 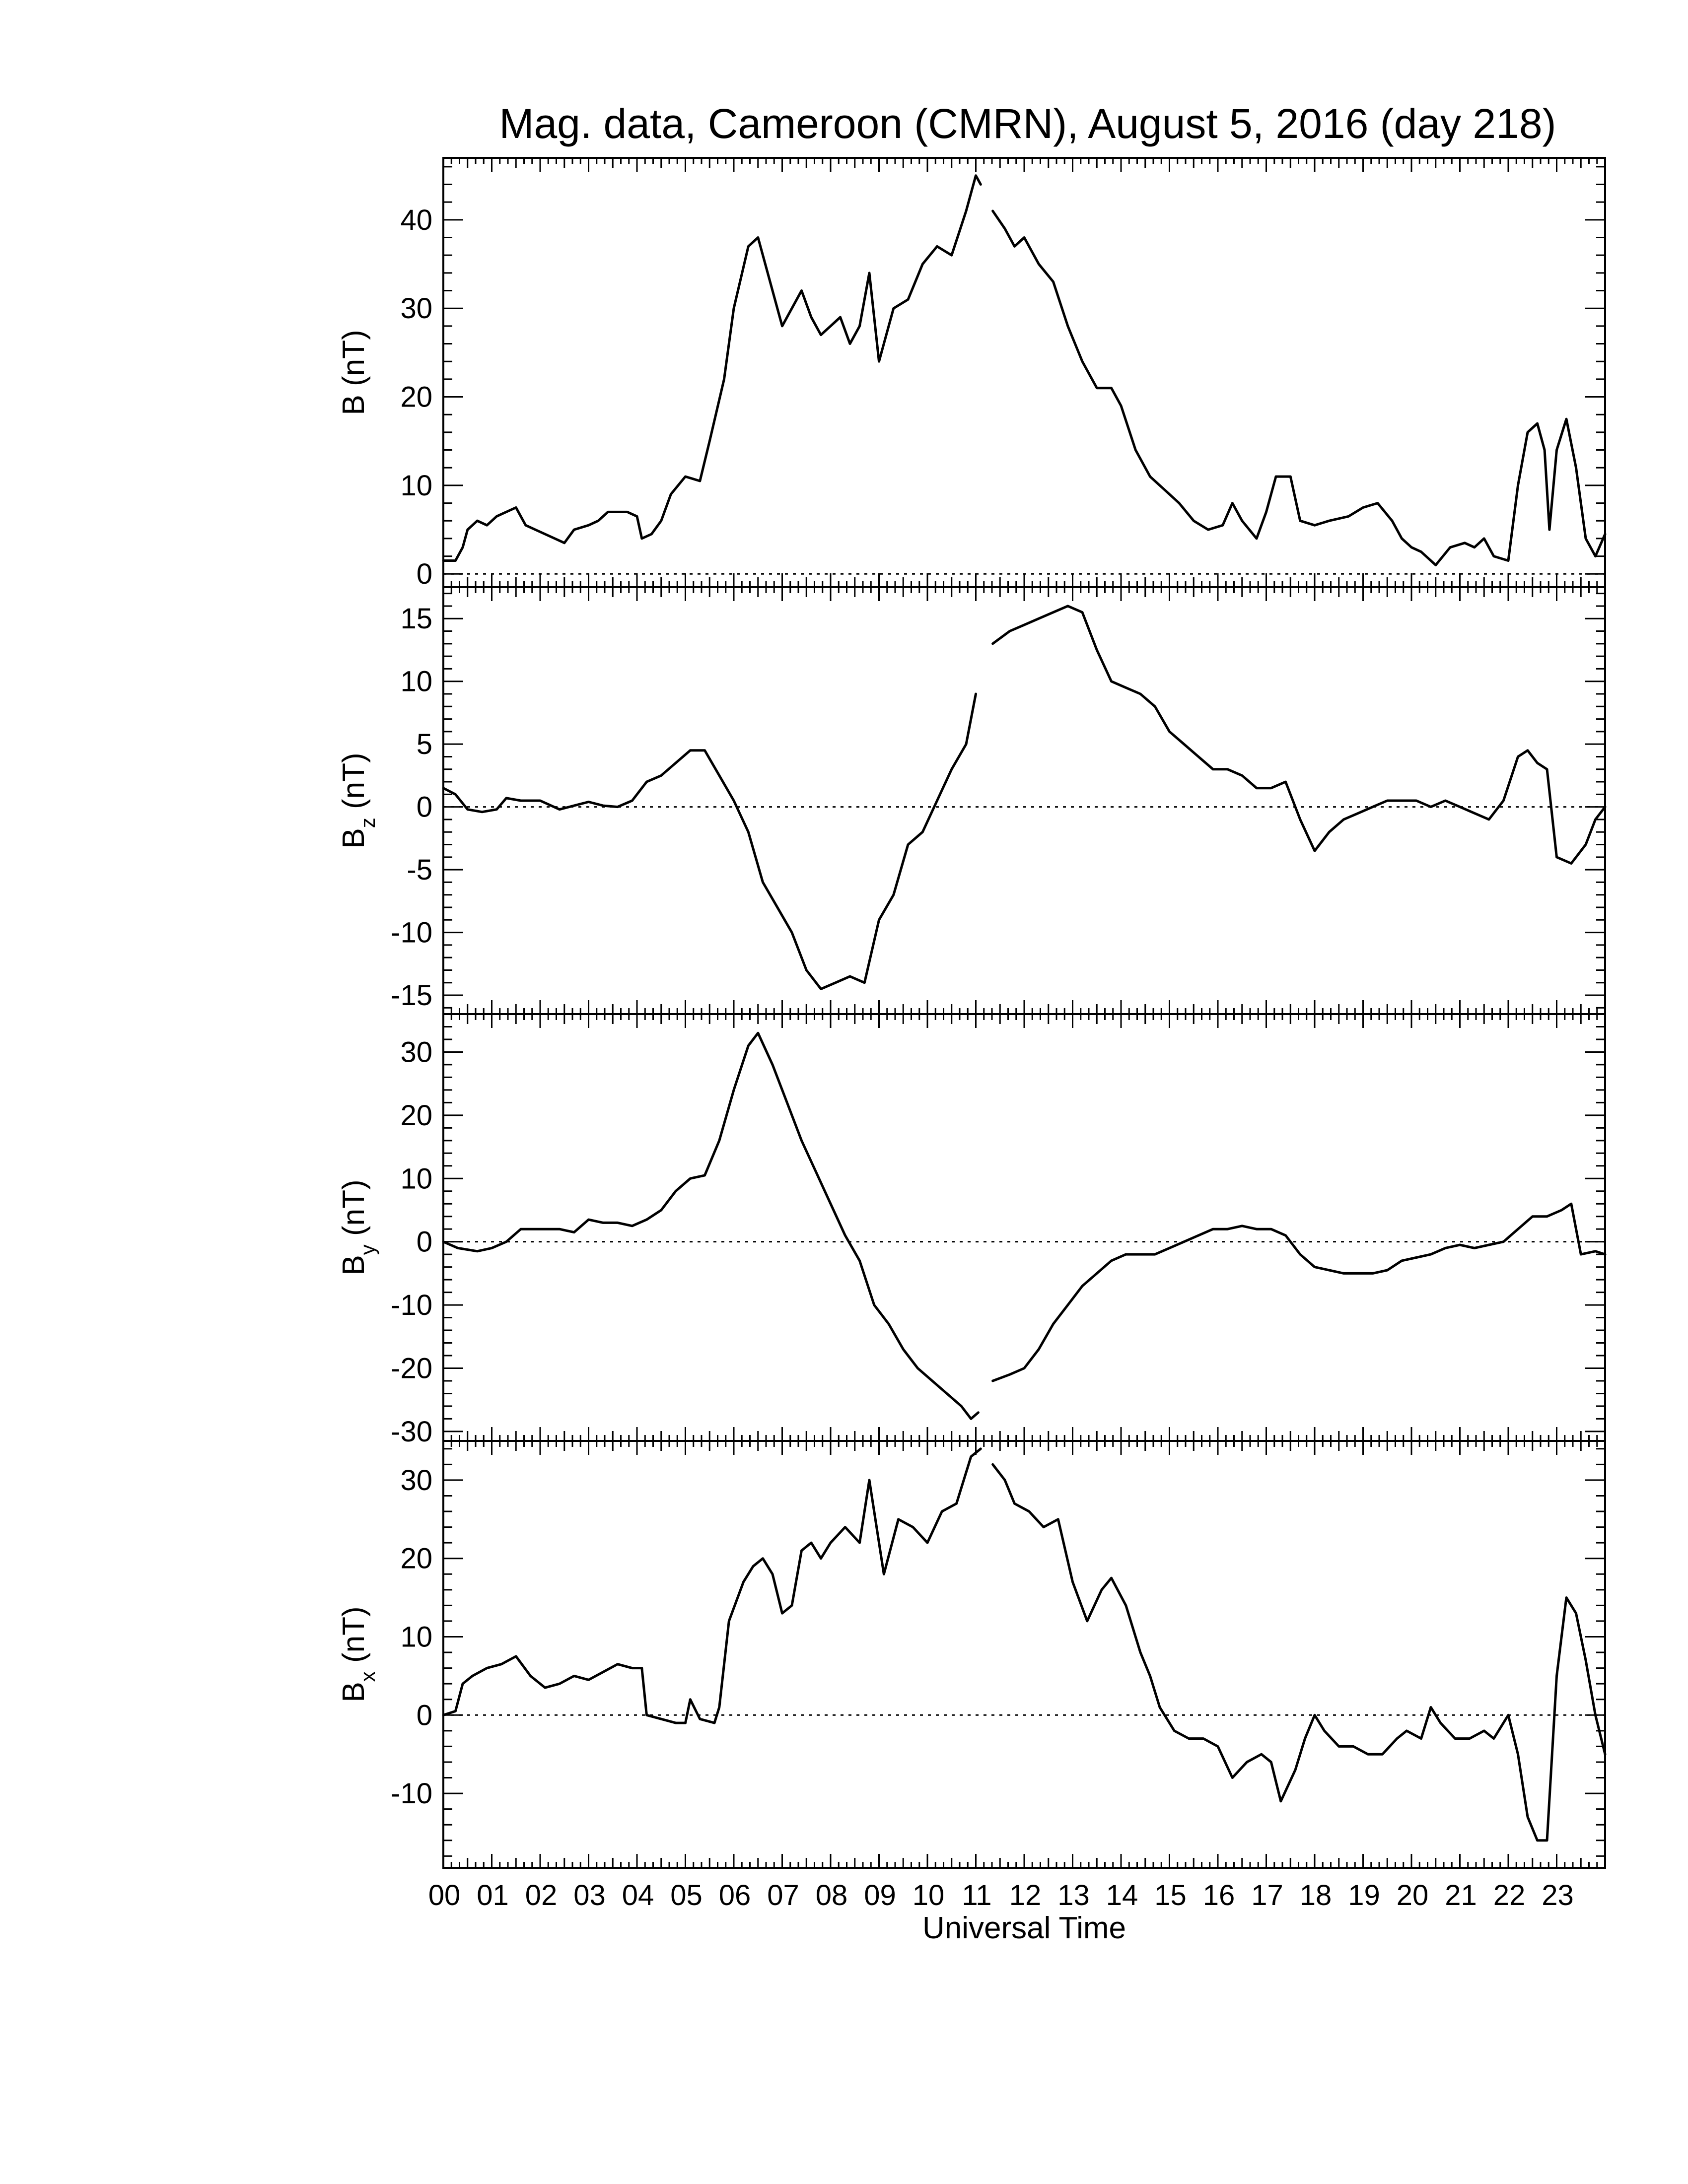 What do you see at coordinates (589, 1895) in the screenshot?
I see `x-tick-label: 03` at bounding box center [589, 1895].